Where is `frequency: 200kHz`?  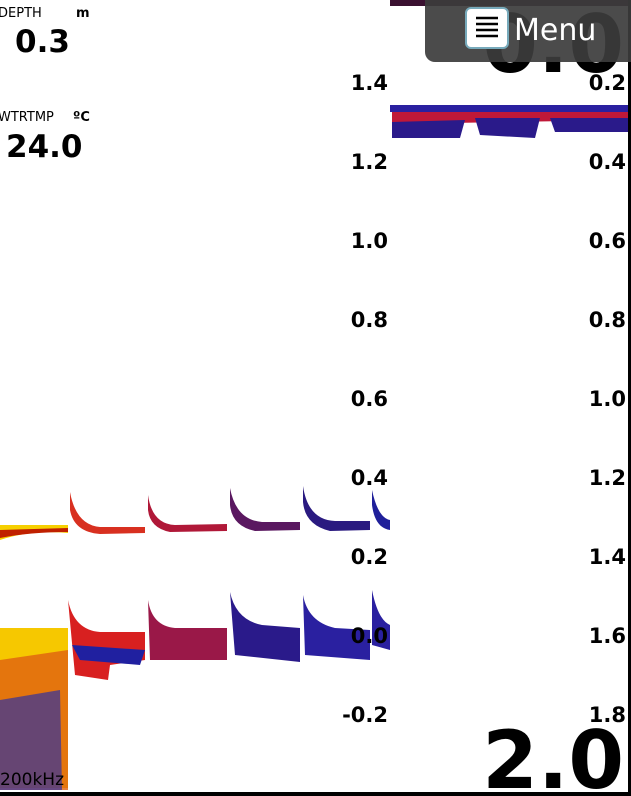
frequency: 200kHz is located at coordinates (32, 780).